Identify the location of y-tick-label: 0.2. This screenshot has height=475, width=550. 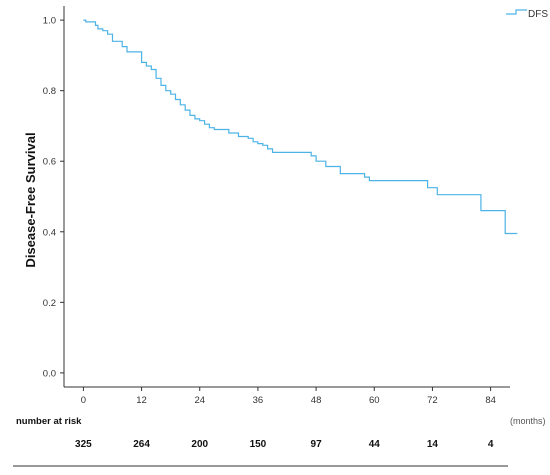
(49, 303).